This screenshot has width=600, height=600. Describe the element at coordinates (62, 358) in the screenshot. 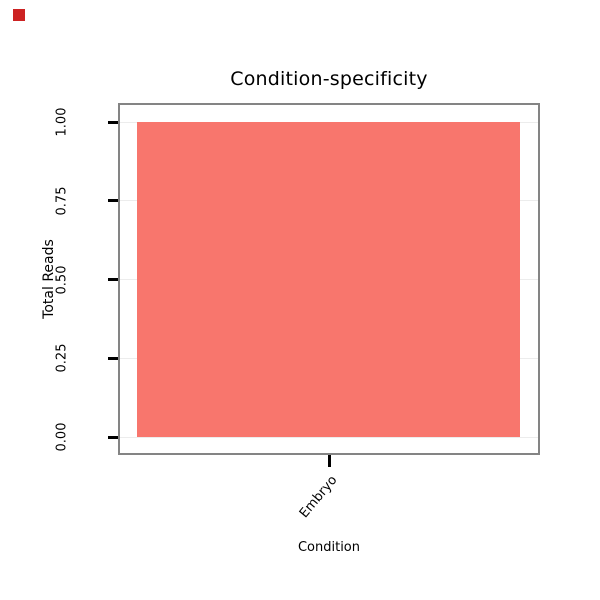

I see `y-tick-label: 0.25` at that location.